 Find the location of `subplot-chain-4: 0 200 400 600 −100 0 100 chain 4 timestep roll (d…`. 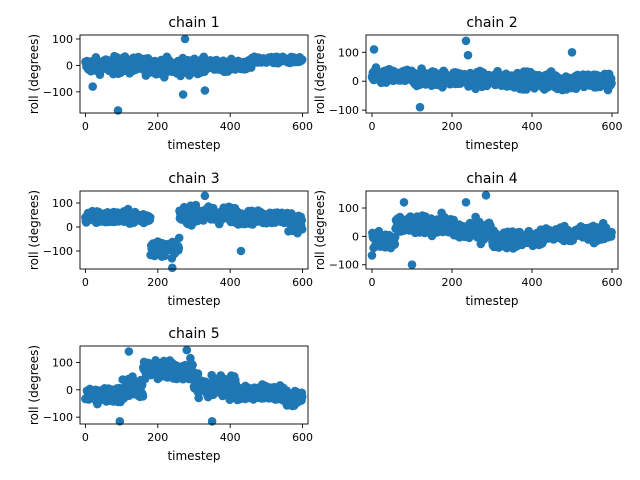

subplot-chain-4: 0 200 400 600 −100 0 100 chain 4 timestep roll (d… is located at coordinates (468, 239).